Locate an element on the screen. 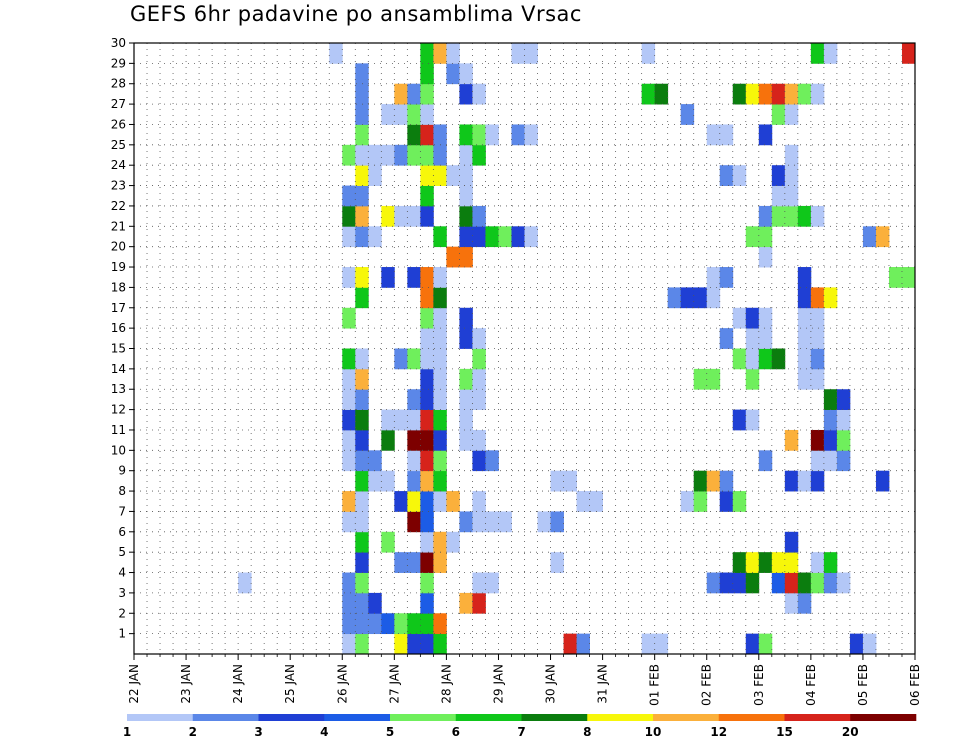 Image resolution: width=960 pixels, height=742 pixels. y-tick-label: 22 is located at coordinates (118, 206).